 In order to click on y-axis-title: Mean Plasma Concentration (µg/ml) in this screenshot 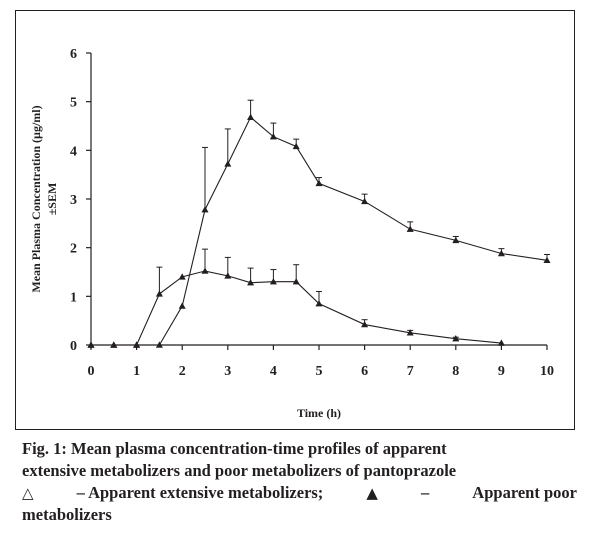, I will do `click(36, 198)`.